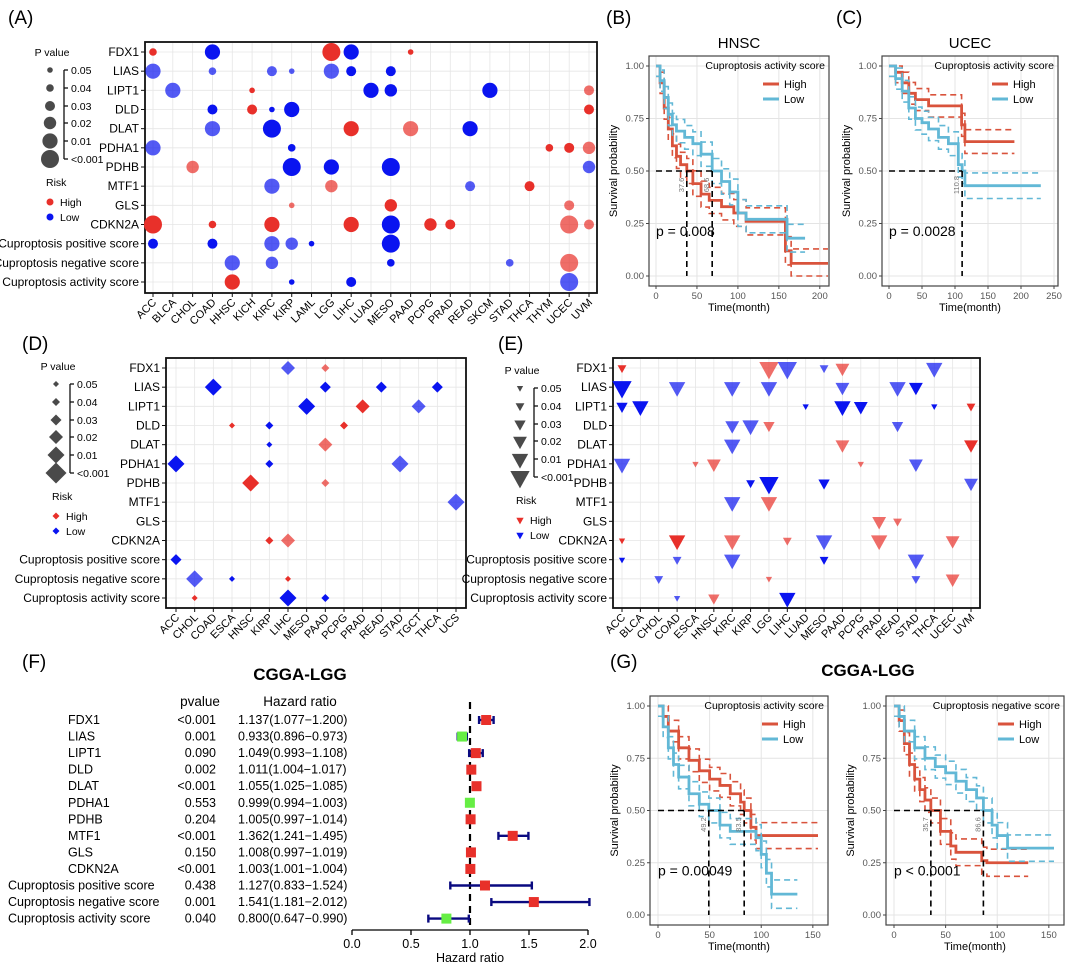  I want to click on km-b-xlabel: Time(month), so click(739, 308).